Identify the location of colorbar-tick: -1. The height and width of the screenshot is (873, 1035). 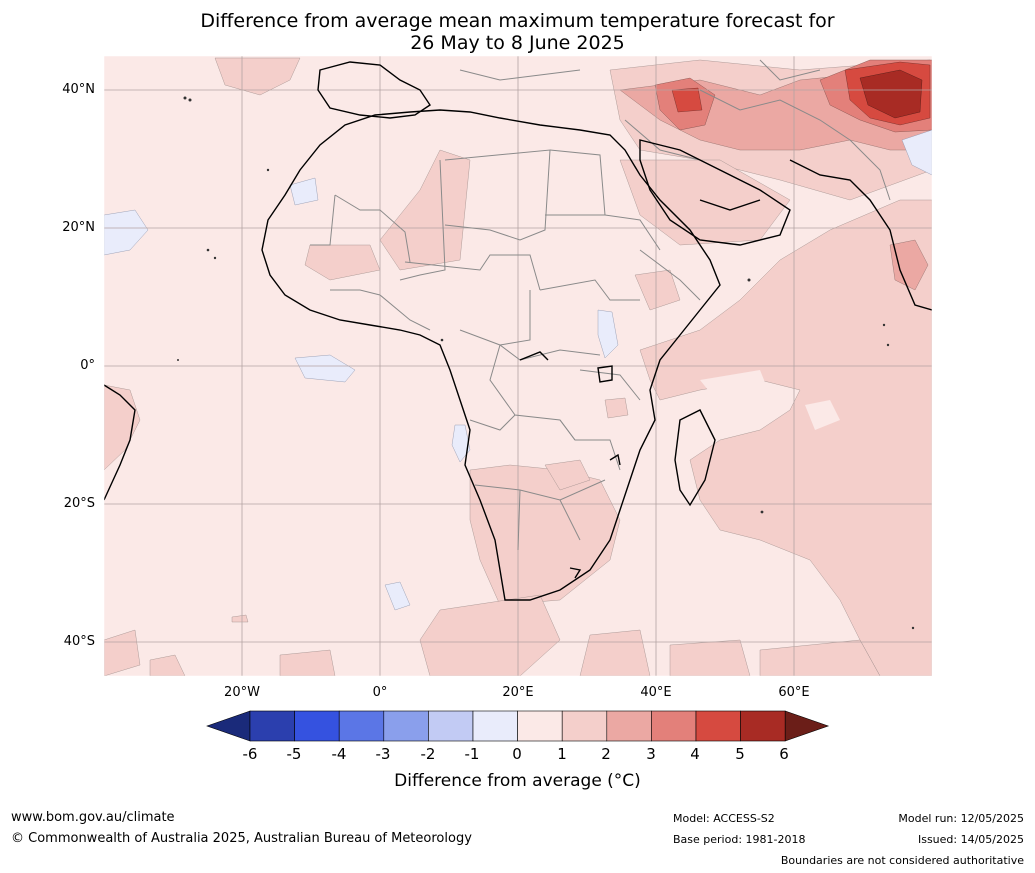
(472, 754).